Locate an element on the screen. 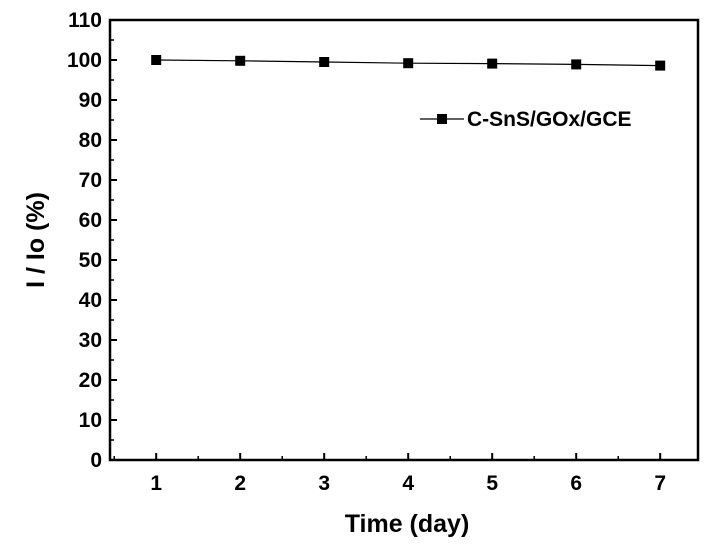 This screenshot has height=546, width=712. y-tick-label: 10 is located at coordinates (90, 420).